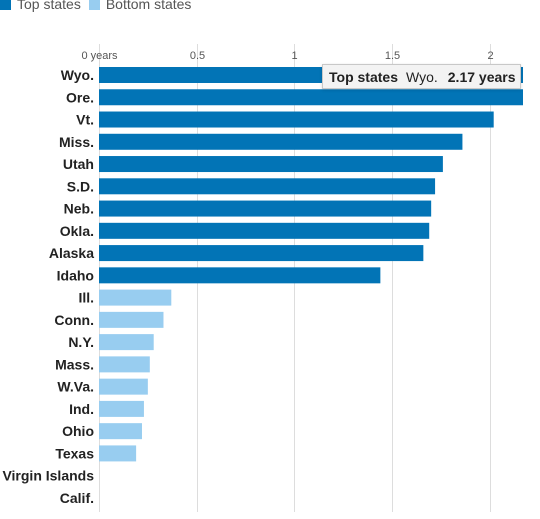 This screenshot has height=519, width=540. I want to click on x-tick-label: 1.5, so click(392, 56).